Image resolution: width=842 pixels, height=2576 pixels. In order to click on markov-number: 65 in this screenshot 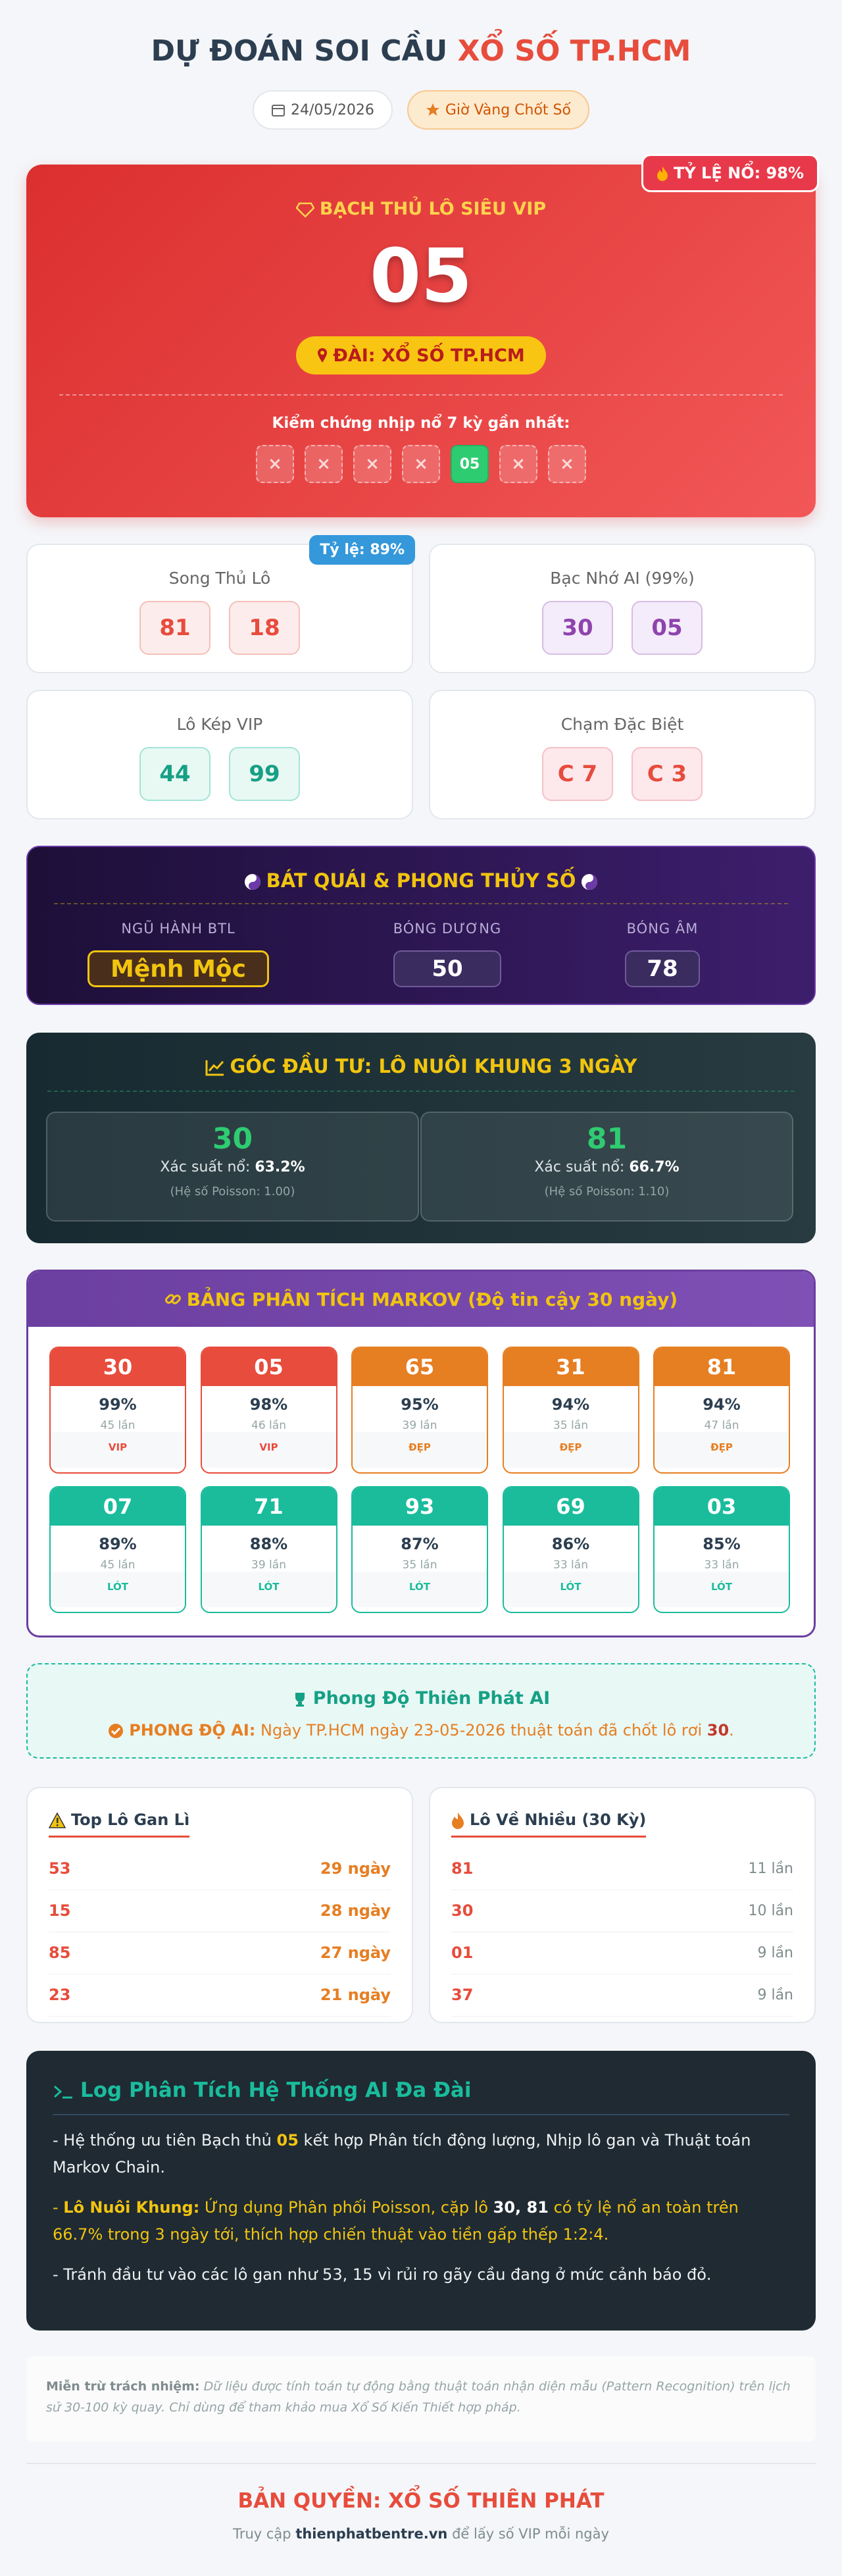, I will do `click(420, 1367)`.